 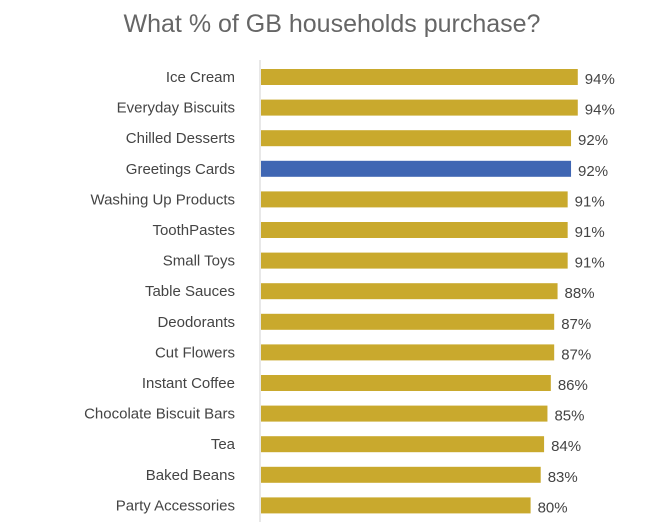 I want to click on data-label: 85%, so click(x=569, y=416).